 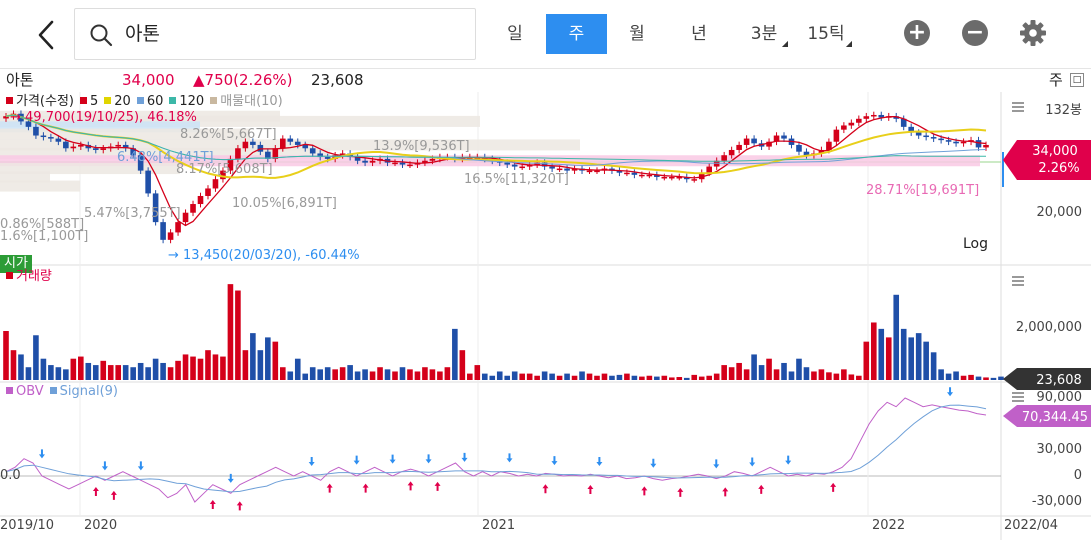 What do you see at coordinates (1018, 107) in the screenshot?
I see `price-panel-menu-icon` at bounding box center [1018, 107].